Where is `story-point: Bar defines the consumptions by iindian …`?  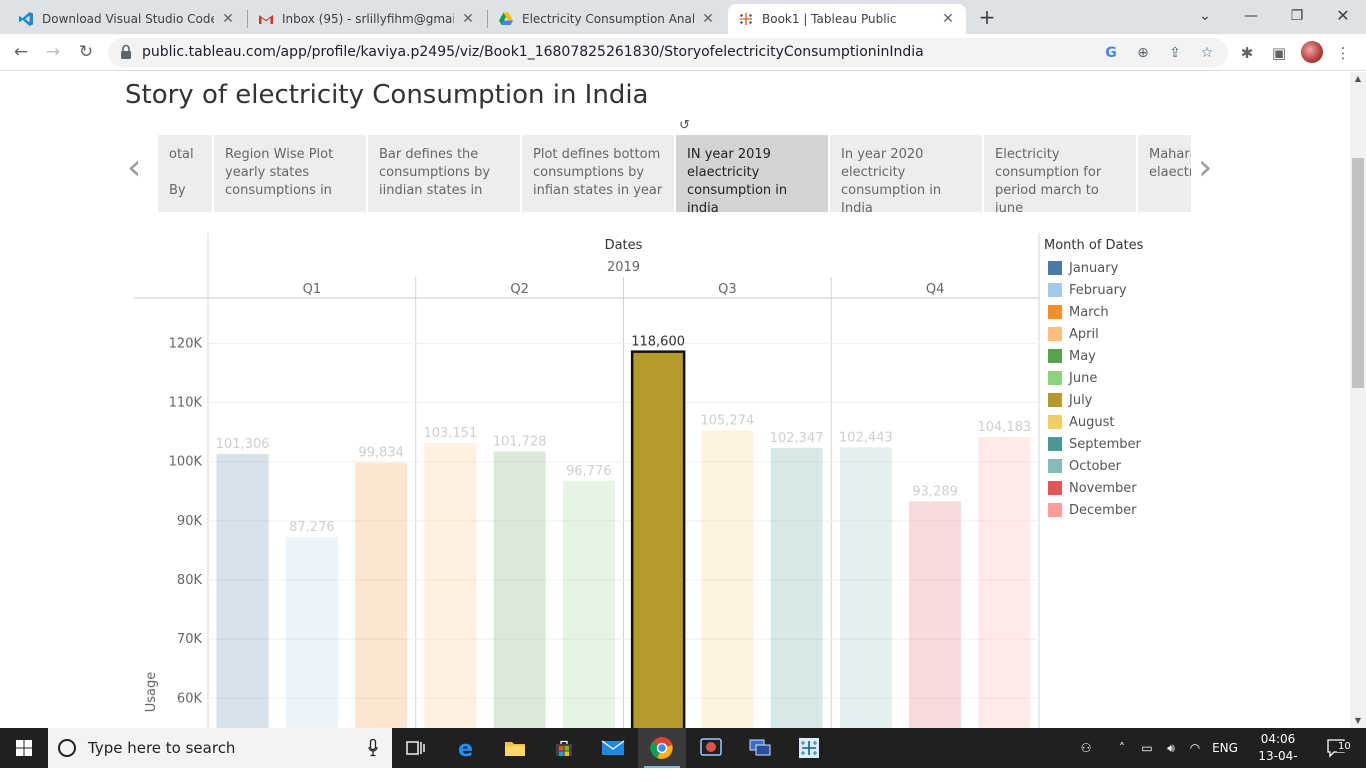 story-point: Bar defines the consumptions by iindian … is located at coordinates (444, 173).